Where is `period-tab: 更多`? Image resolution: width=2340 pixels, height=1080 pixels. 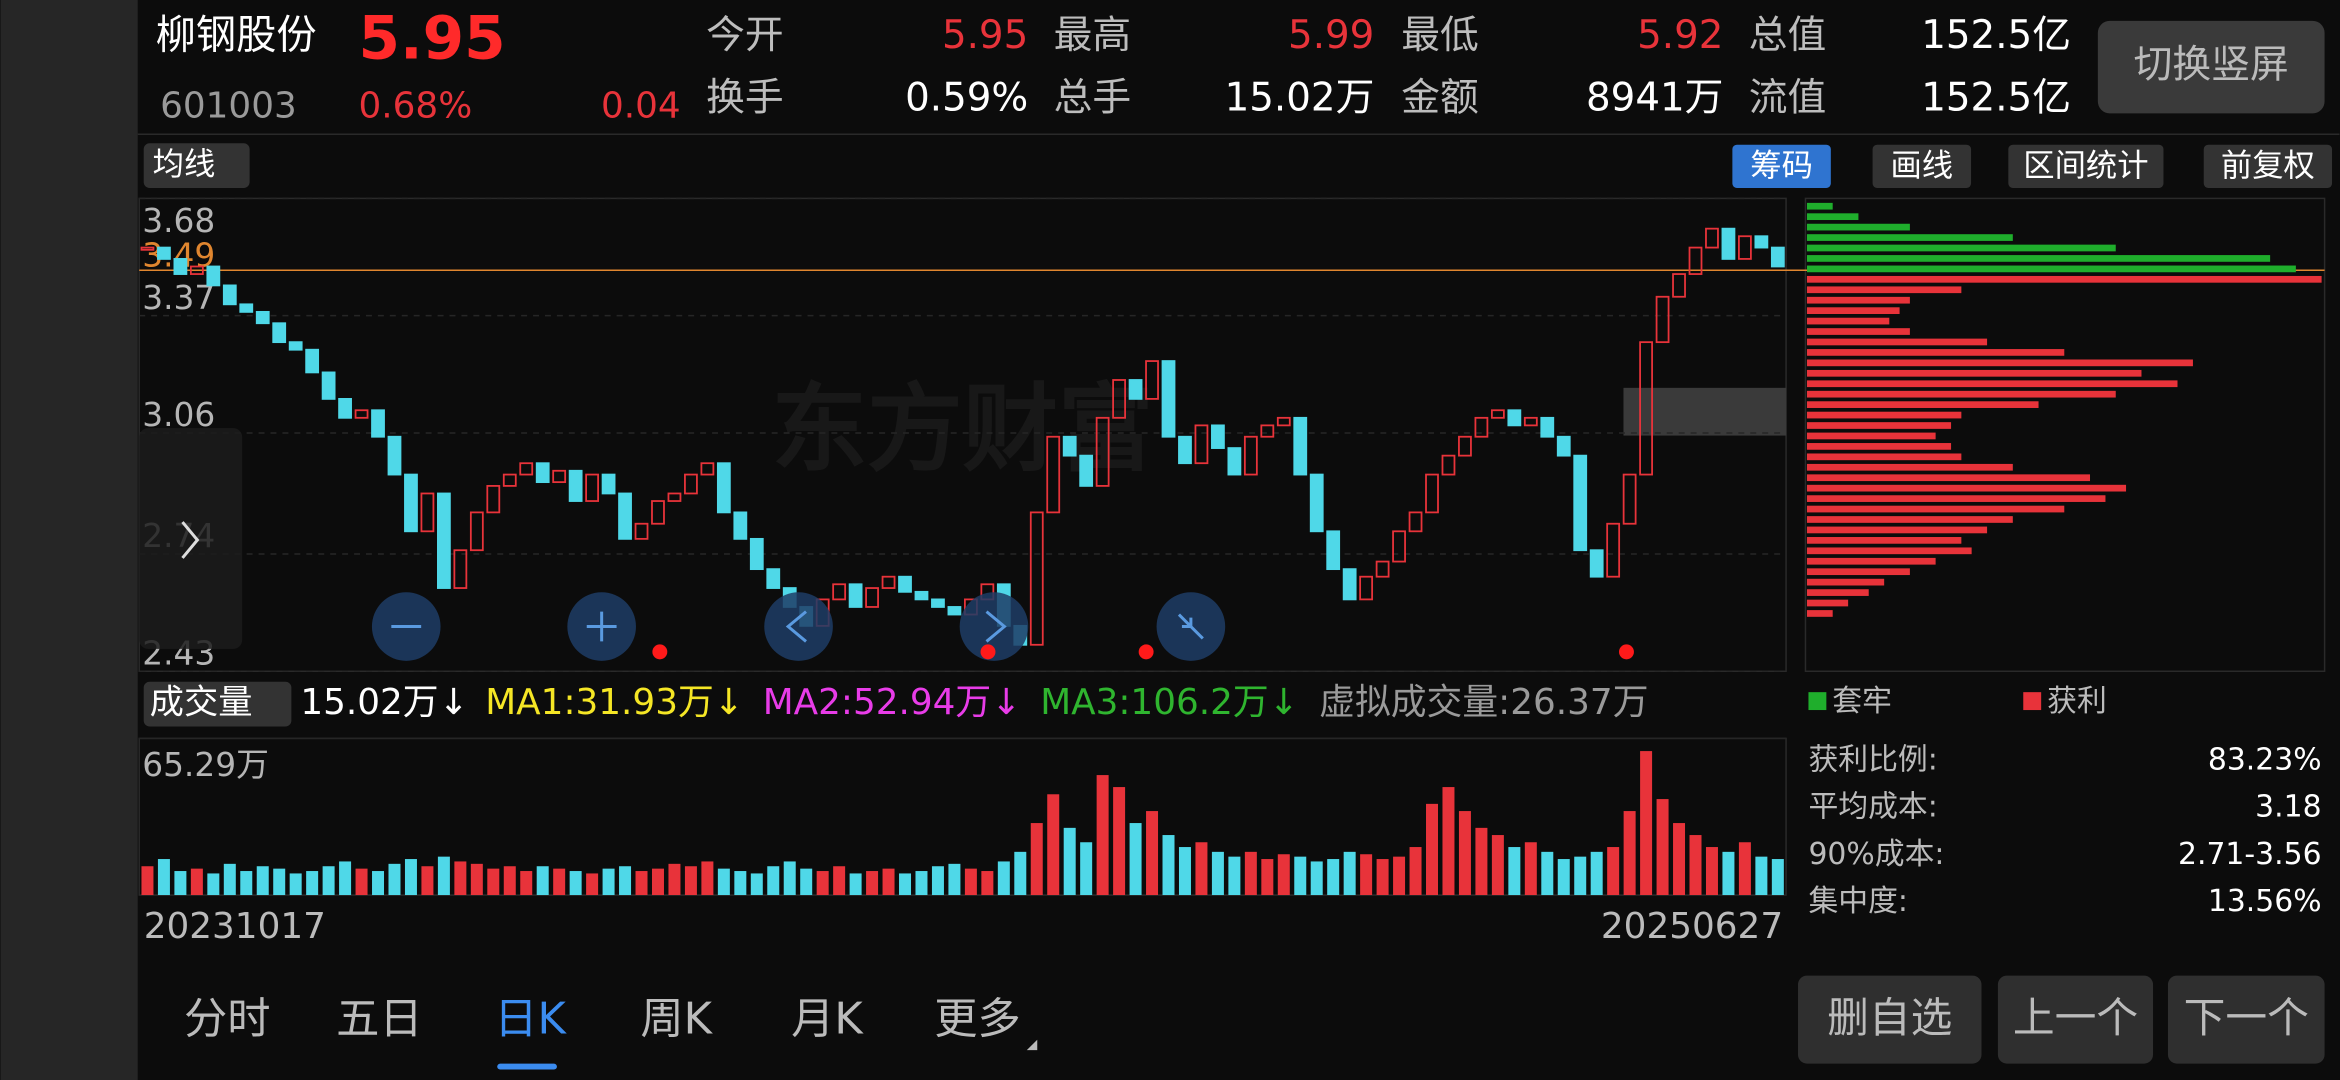
period-tab: 更多 is located at coordinates (977, 1019).